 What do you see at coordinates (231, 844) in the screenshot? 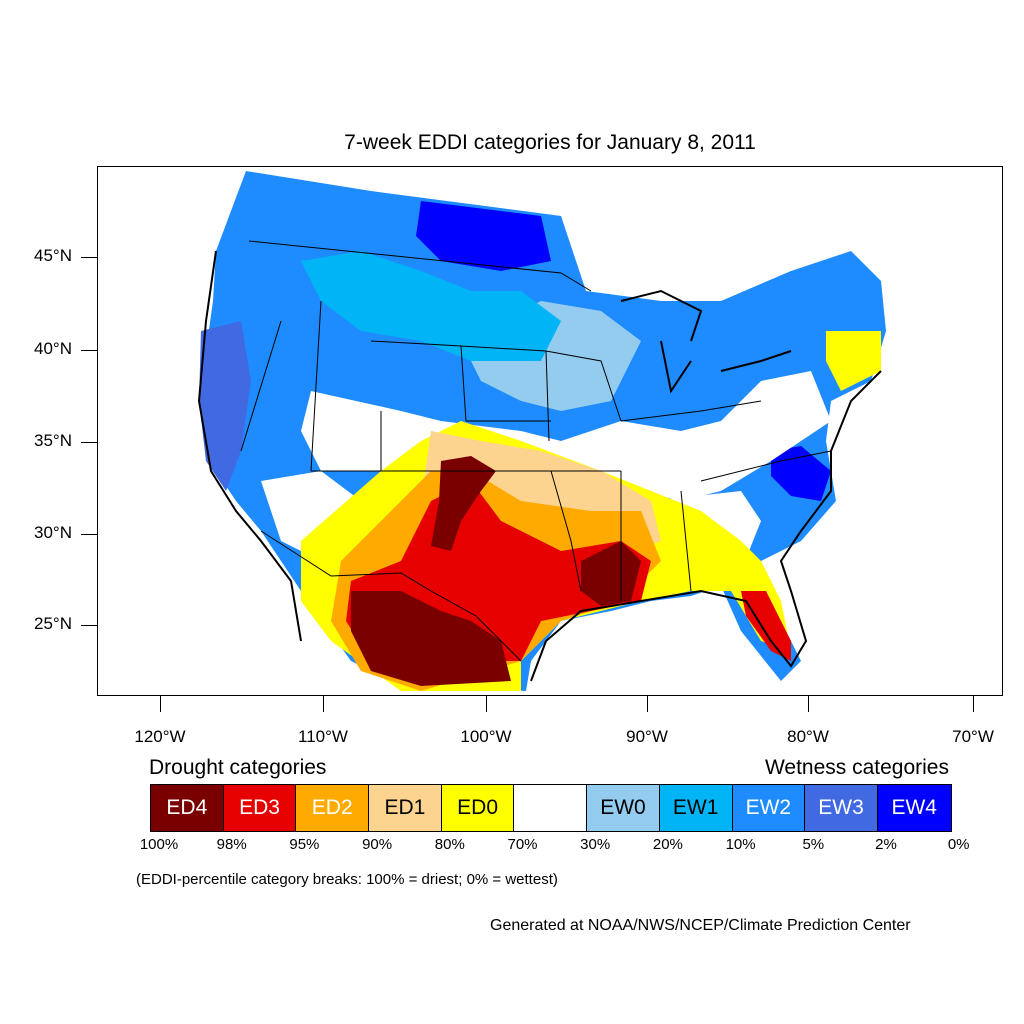
I see `percentile-break-label: 98%` at bounding box center [231, 844].